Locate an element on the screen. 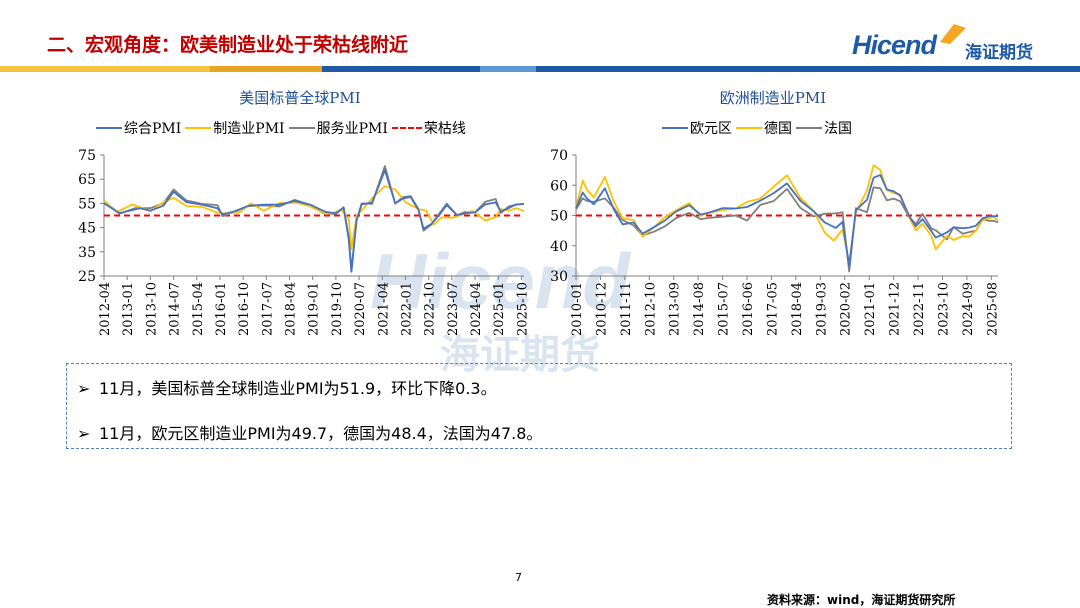 The height and width of the screenshot is (608, 1080). logo-text-en: Hicend is located at coordinates (894, 45).